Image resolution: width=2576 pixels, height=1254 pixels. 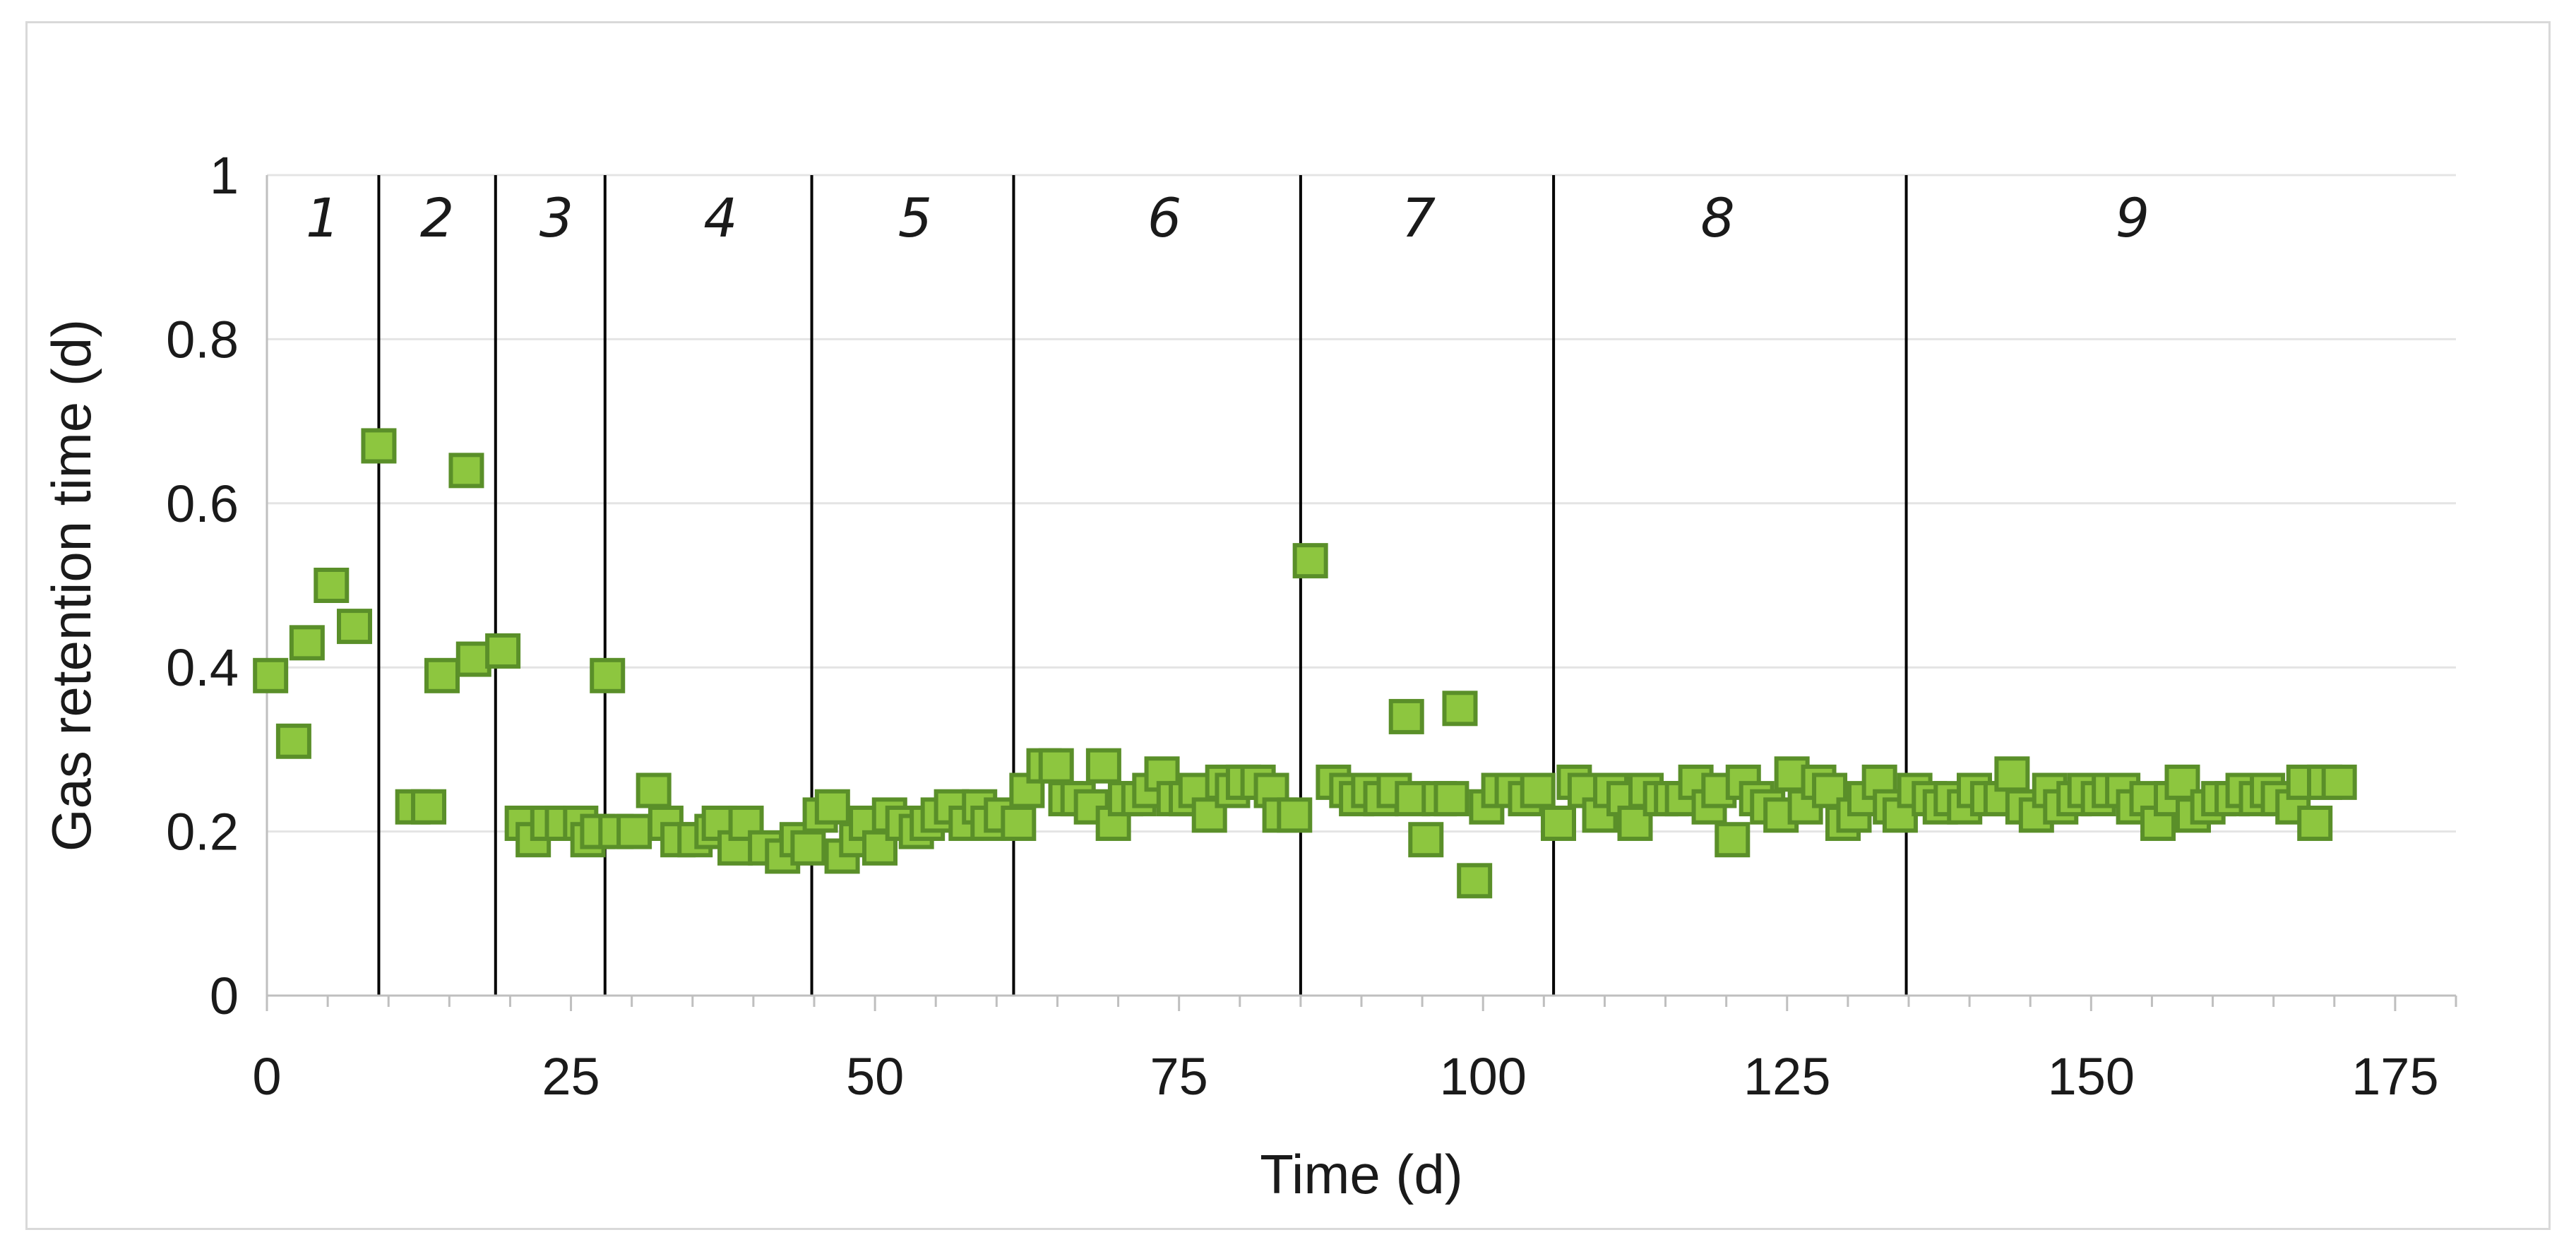 What do you see at coordinates (323, 217) in the screenshot?
I see `phase-label: 1` at bounding box center [323, 217].